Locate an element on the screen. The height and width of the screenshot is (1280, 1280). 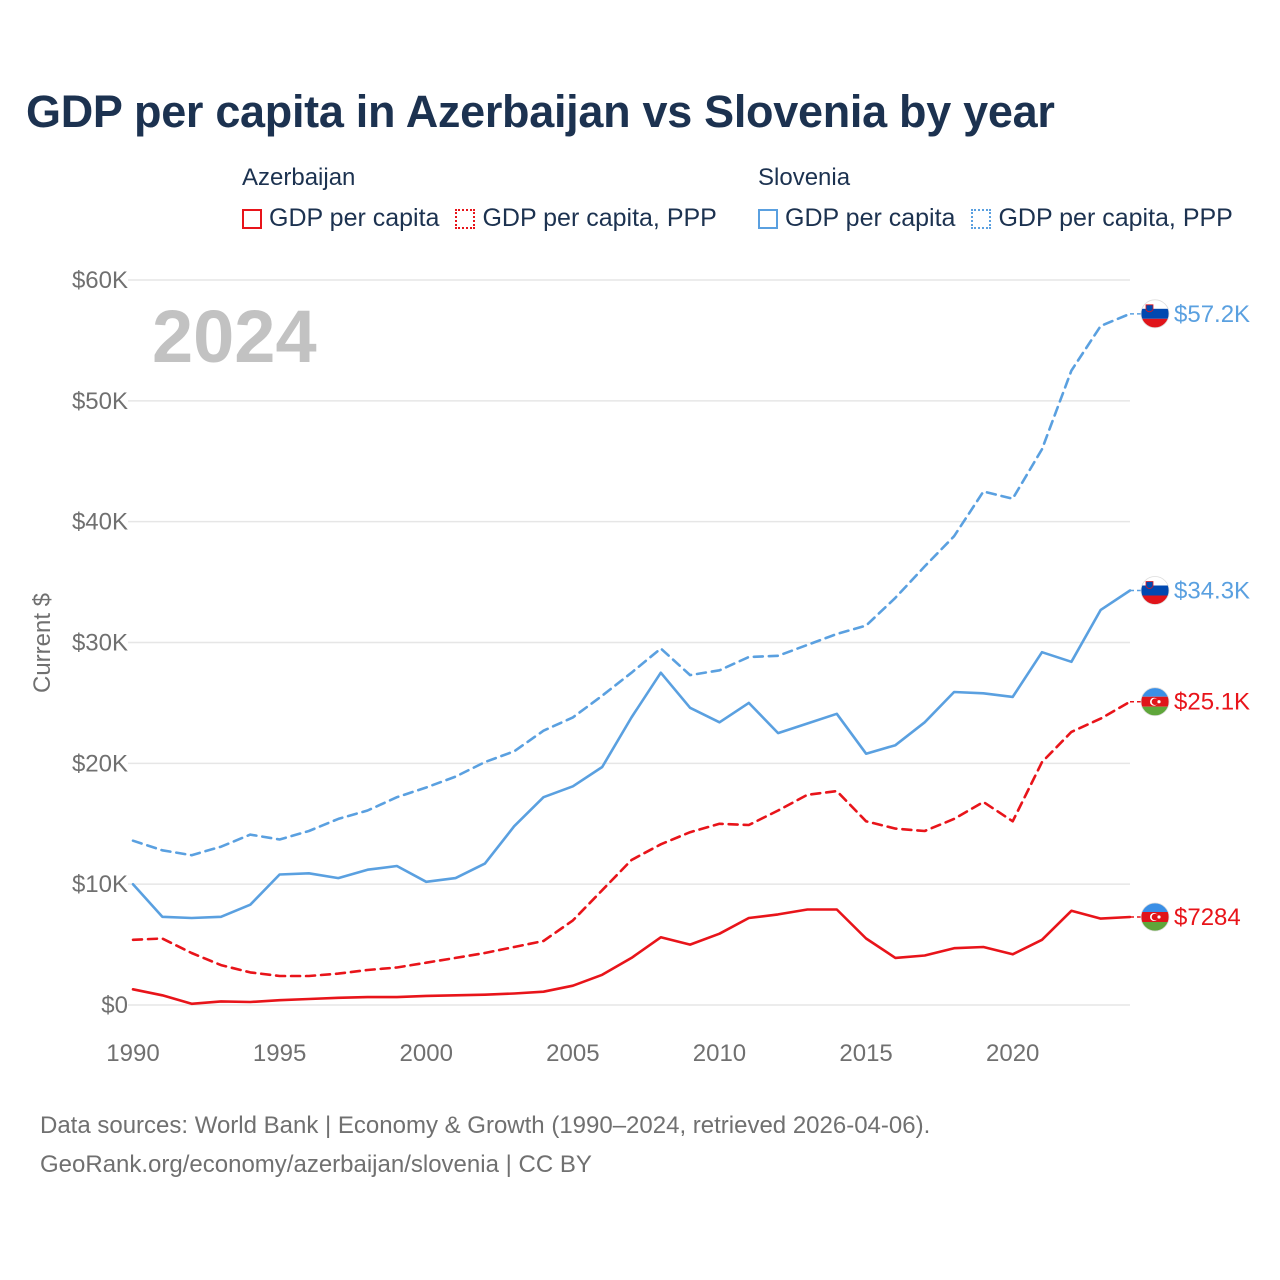
year-watermark: 2024 is located at coordinates (234, 336).